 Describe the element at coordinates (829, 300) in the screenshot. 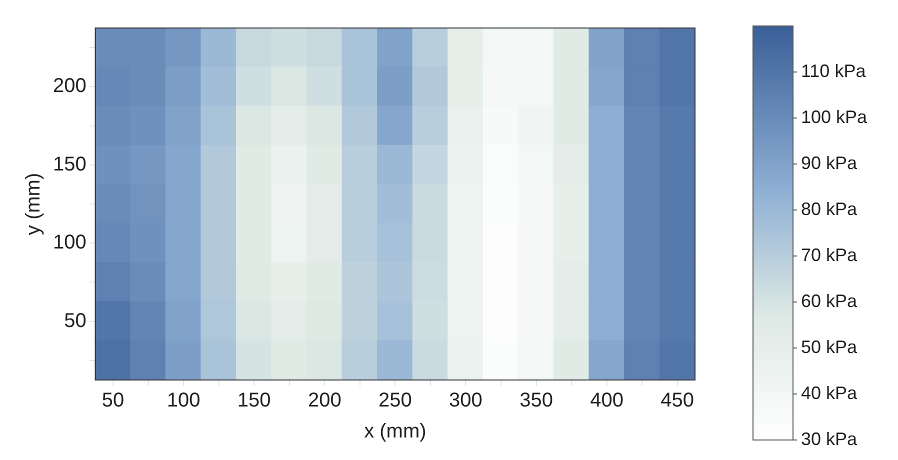

I see `color-bar-label: 60 kPa` at that location.